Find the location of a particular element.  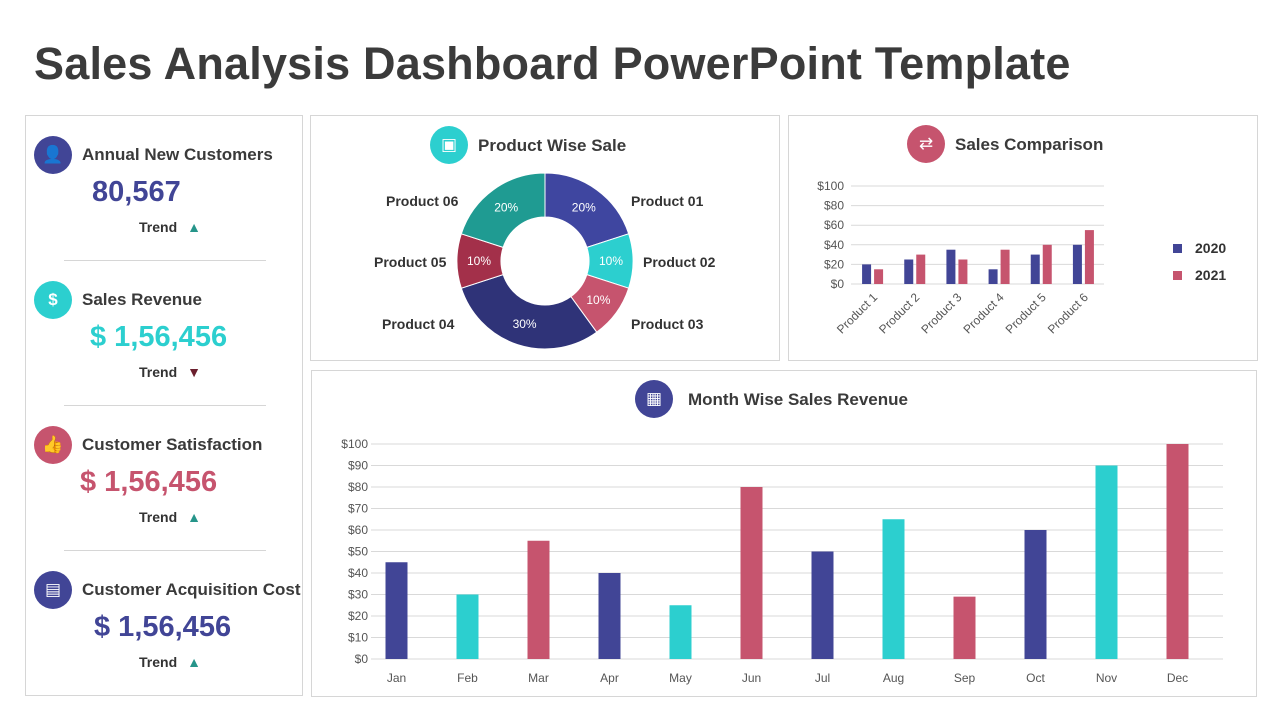

x-tick-label: Oct is located at coordinates (1035, 678).